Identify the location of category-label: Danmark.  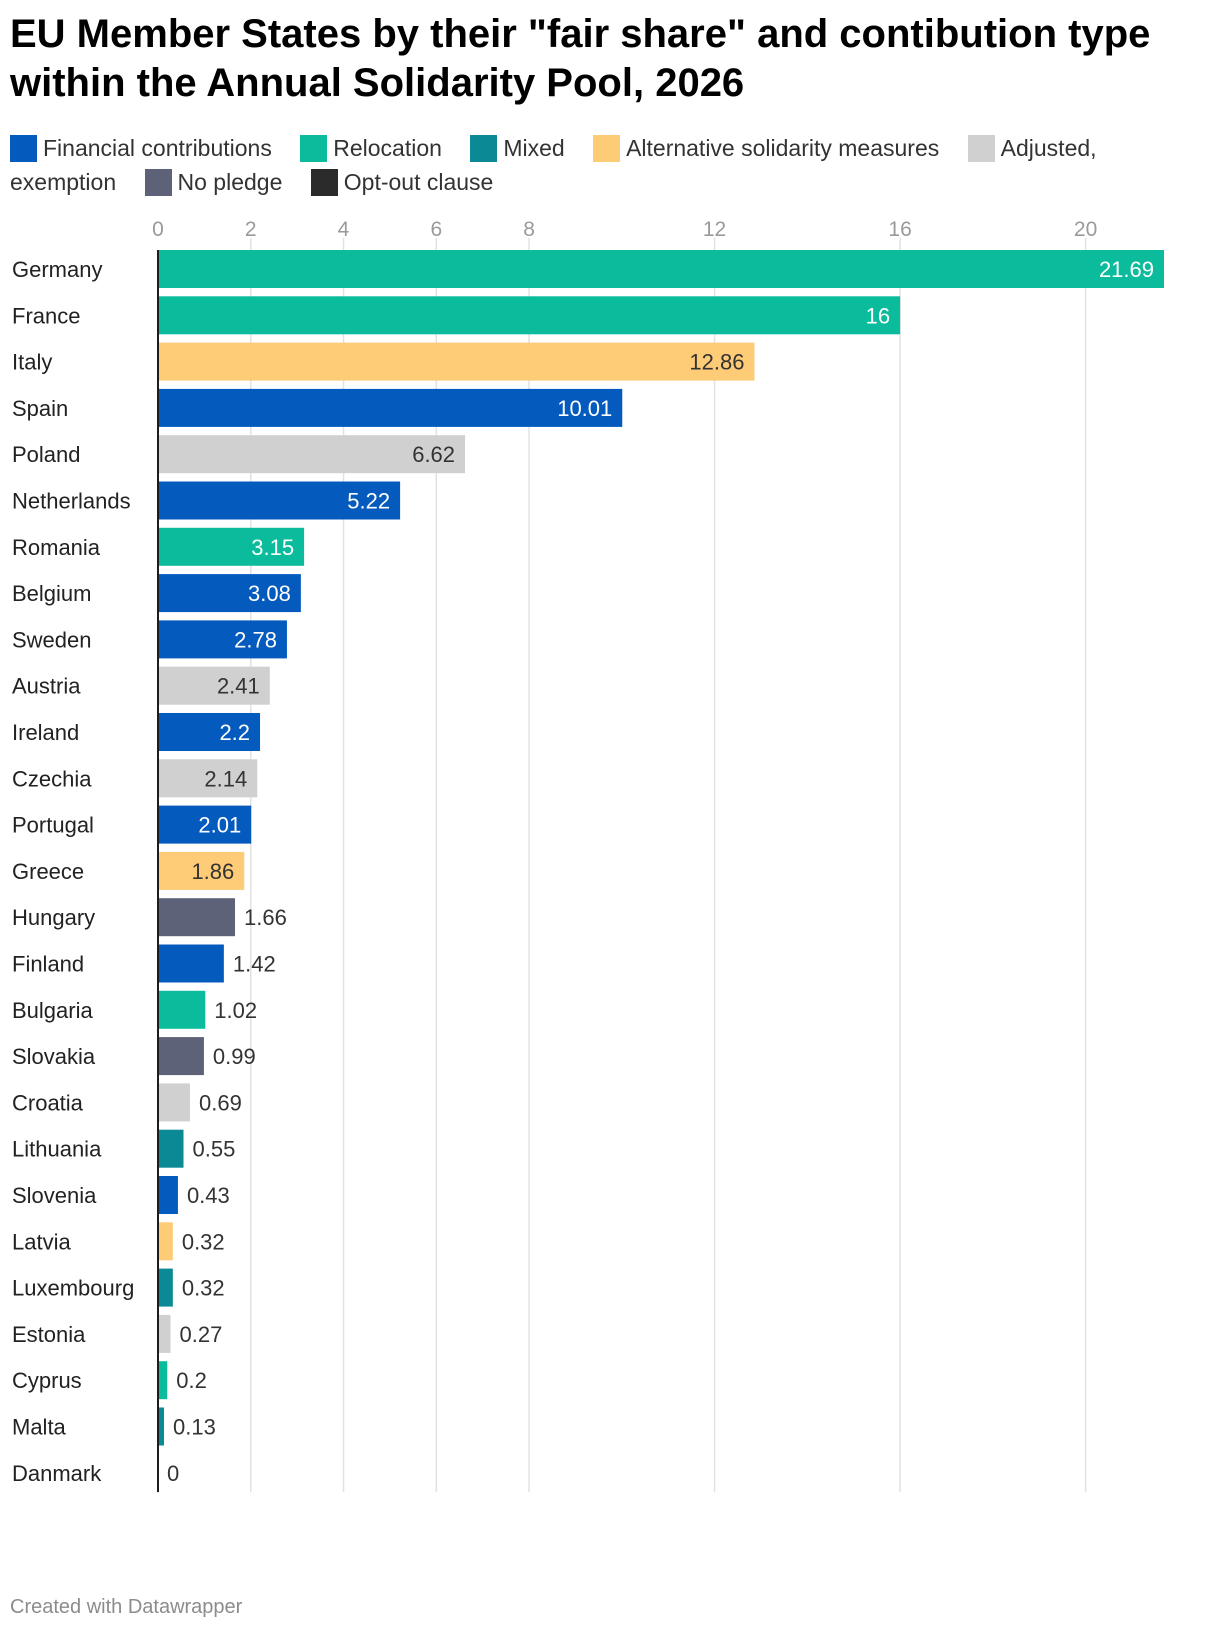
(57, 1473).